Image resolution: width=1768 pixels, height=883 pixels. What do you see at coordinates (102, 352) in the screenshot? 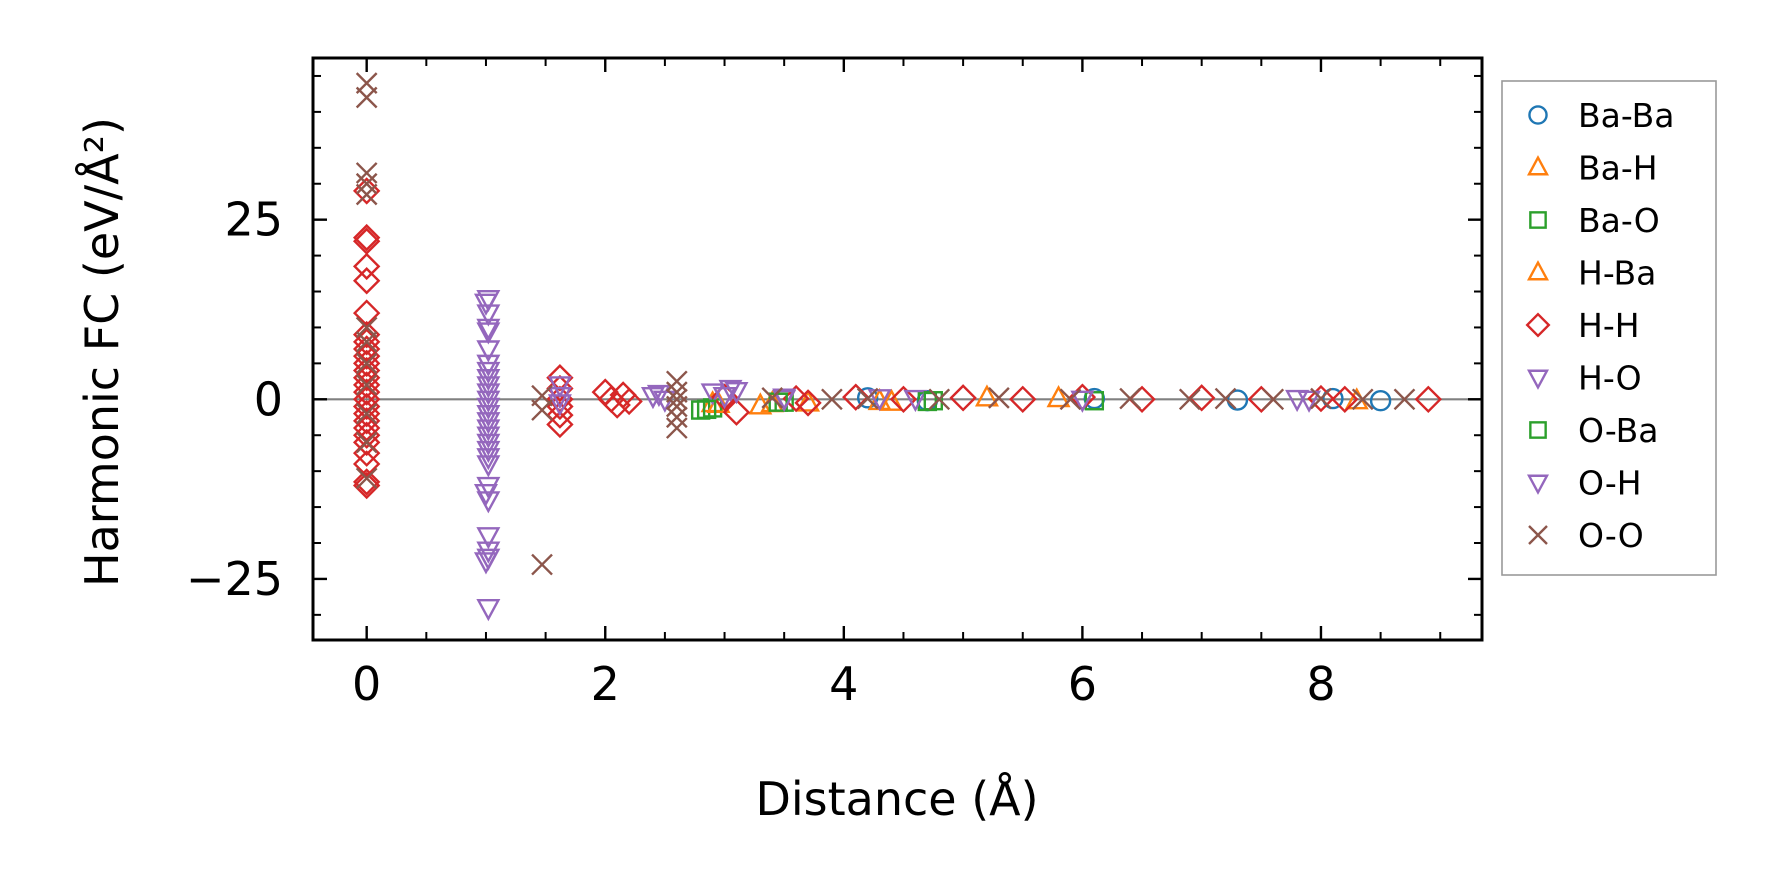
I see `y-axis-label: Harmonic FC (eV/Å²)` at bounding box center [102, 352].